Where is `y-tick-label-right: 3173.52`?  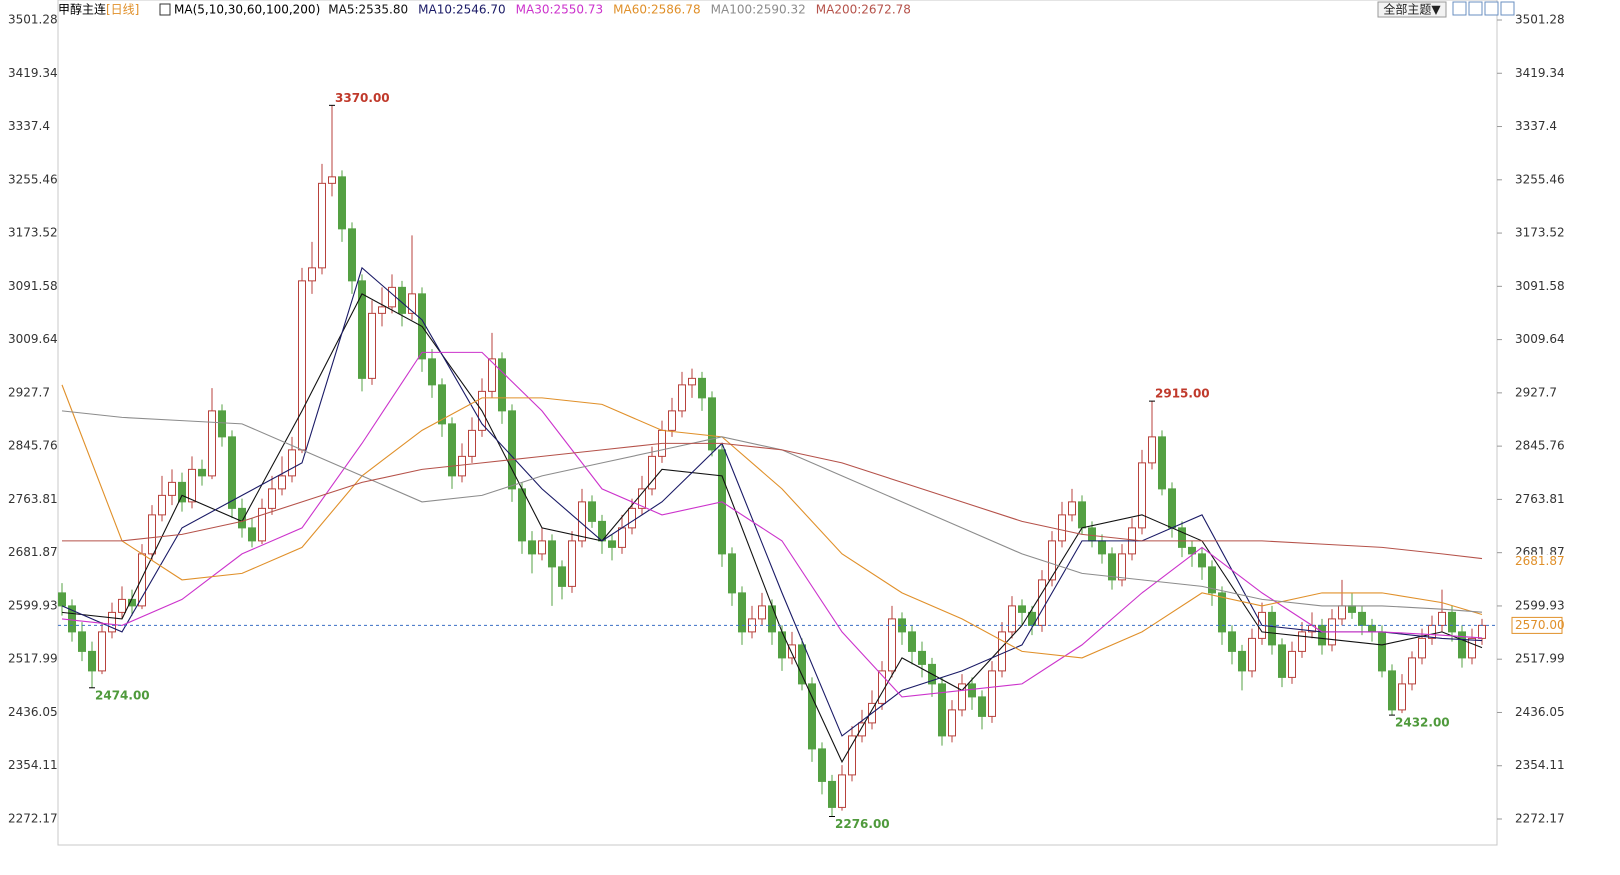 y-tick-label-right: 3173.52 is located at coordinates (1540, 233).